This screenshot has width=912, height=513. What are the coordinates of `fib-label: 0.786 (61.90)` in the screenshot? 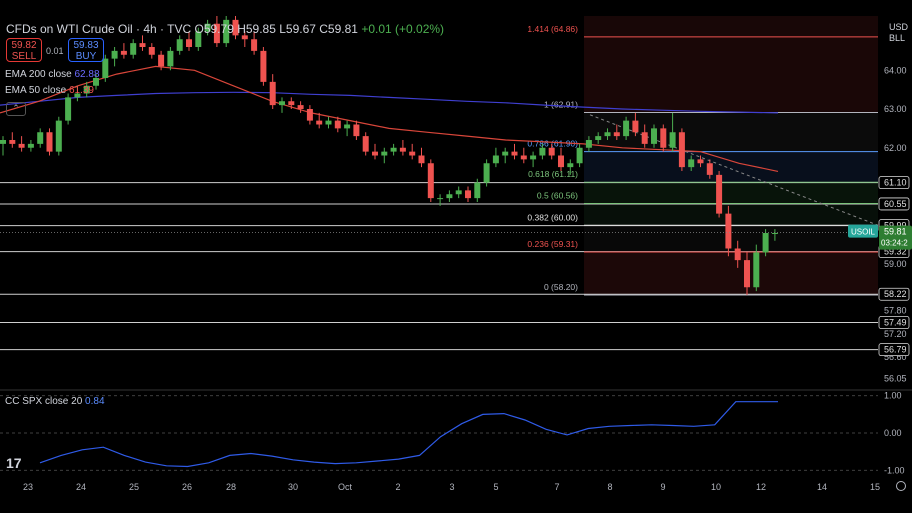 It's located at (552, 144).